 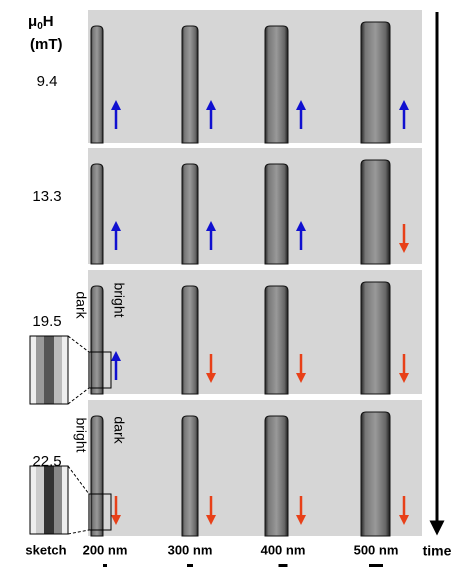 I want to click on field-value: 19.5, so click(x=46, y=321).